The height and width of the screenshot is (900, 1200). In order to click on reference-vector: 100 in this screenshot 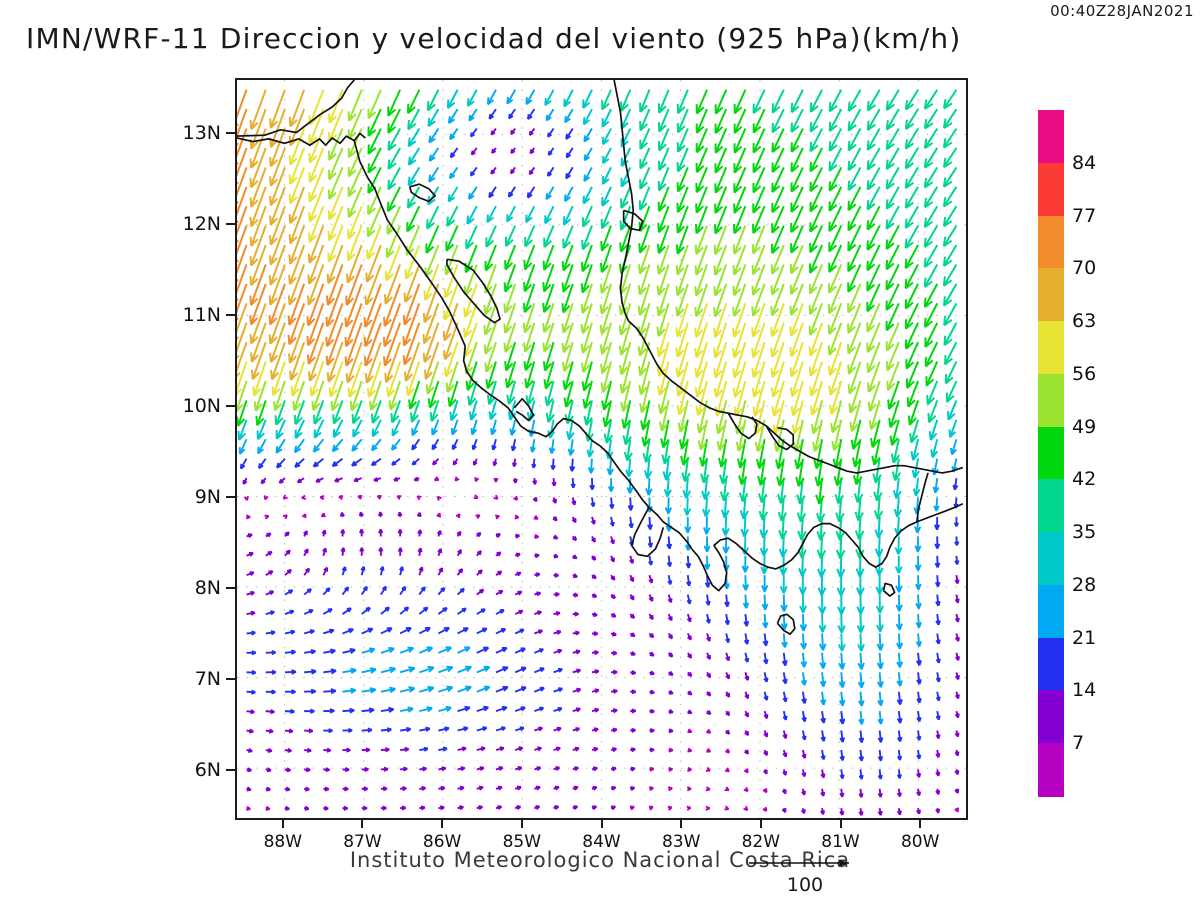, I will do `click(805, 875)`.